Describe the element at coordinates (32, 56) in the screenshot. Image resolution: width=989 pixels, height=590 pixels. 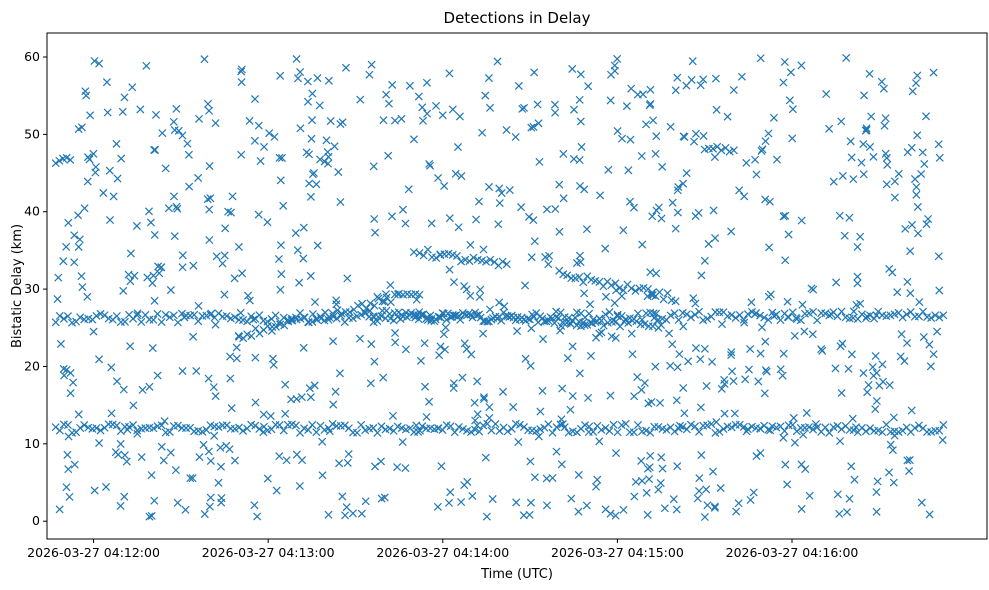
I see `y-tick-label: 60` at that location.